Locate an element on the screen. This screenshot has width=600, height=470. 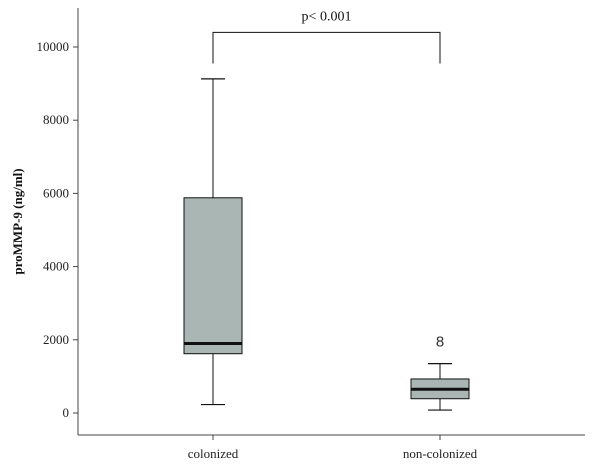
x-tick-label: non-colonized is located at coordinates (440, 453).